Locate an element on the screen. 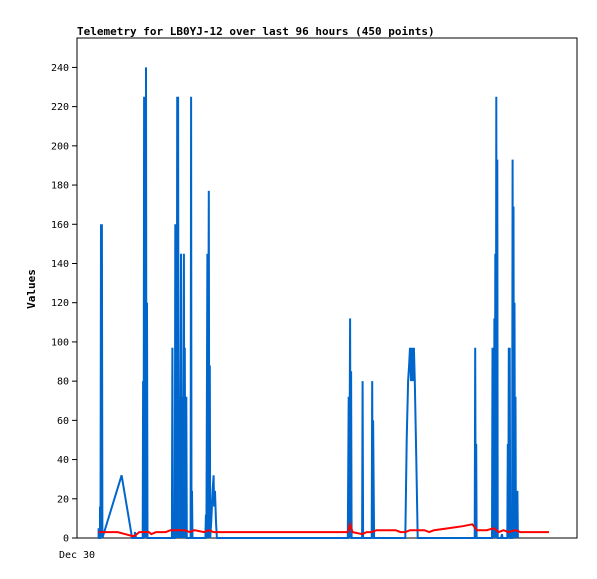  y-tick-label-200: 200 is located at coordinates (60, 146).